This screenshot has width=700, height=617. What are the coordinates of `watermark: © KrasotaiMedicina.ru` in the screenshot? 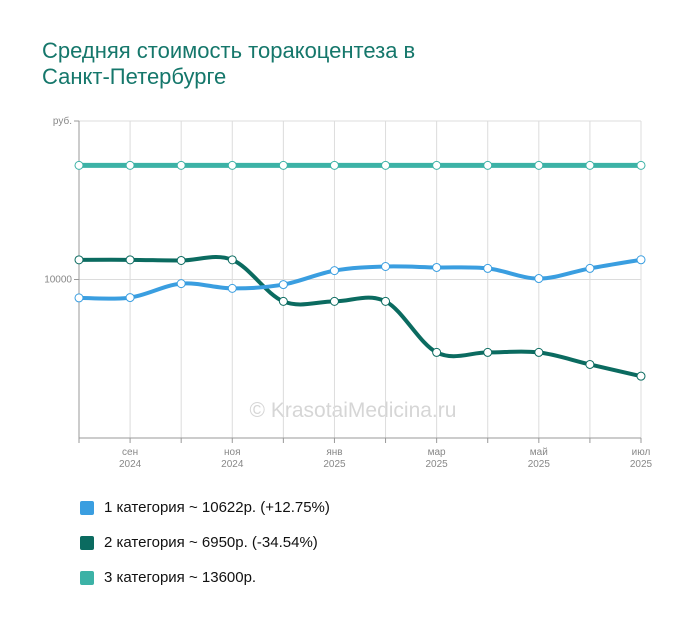 It's located at (353, 410).